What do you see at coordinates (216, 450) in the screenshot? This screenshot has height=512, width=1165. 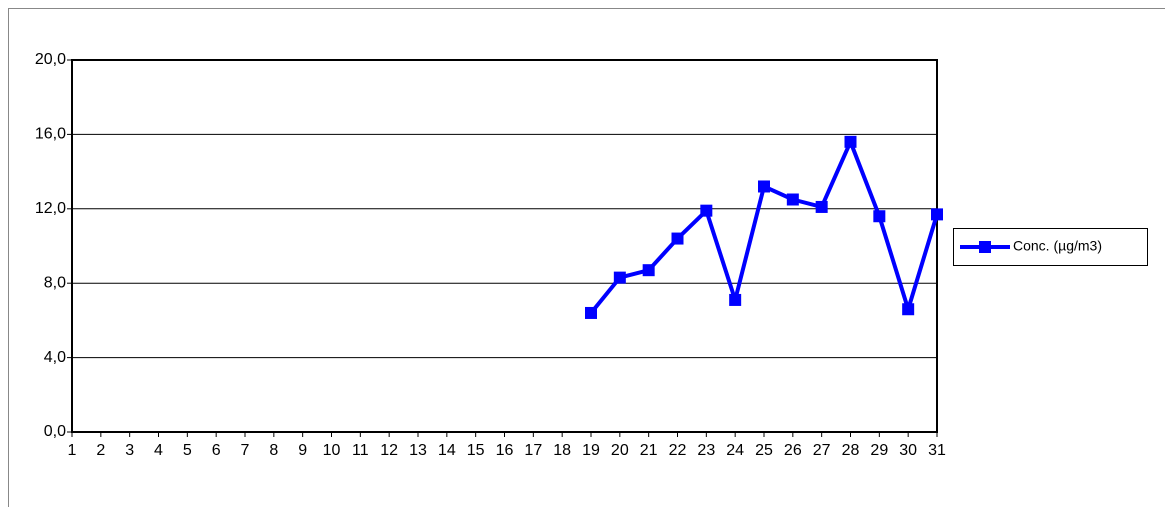 I see `x-tick-label: 6` at bounding box center [216, 450].